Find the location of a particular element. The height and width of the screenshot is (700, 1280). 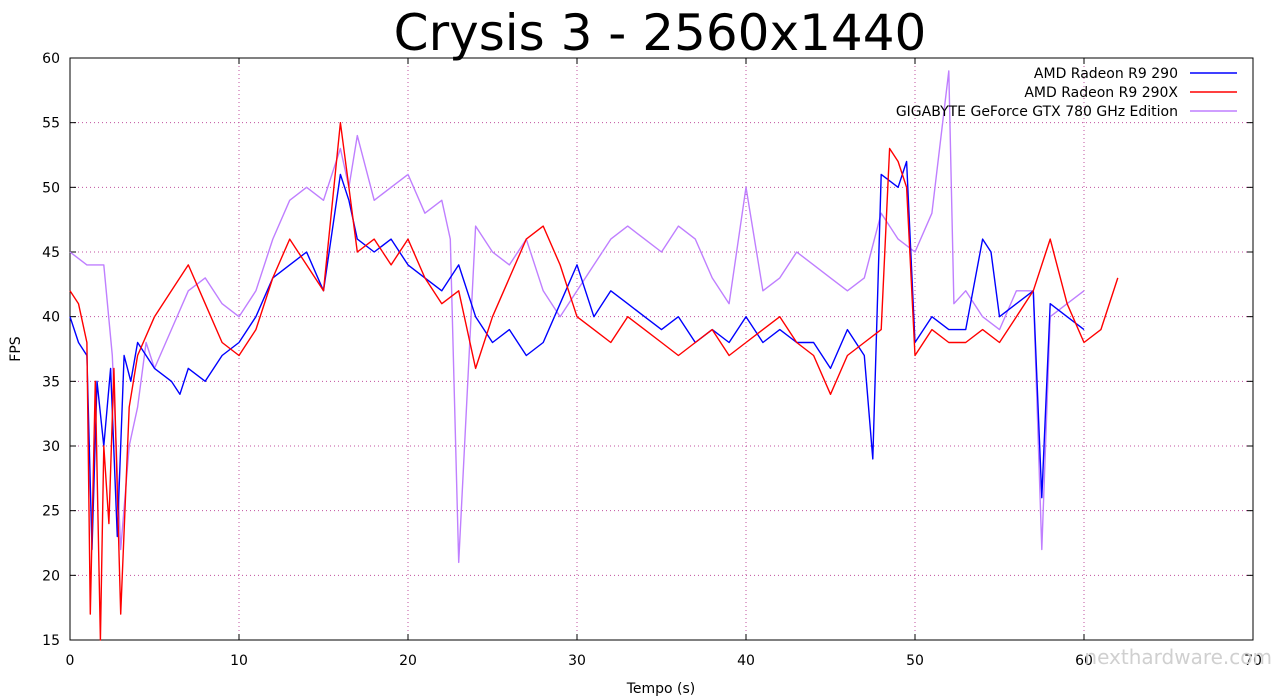

x-tick-label: 60 is located at coordinates (1084, 661).